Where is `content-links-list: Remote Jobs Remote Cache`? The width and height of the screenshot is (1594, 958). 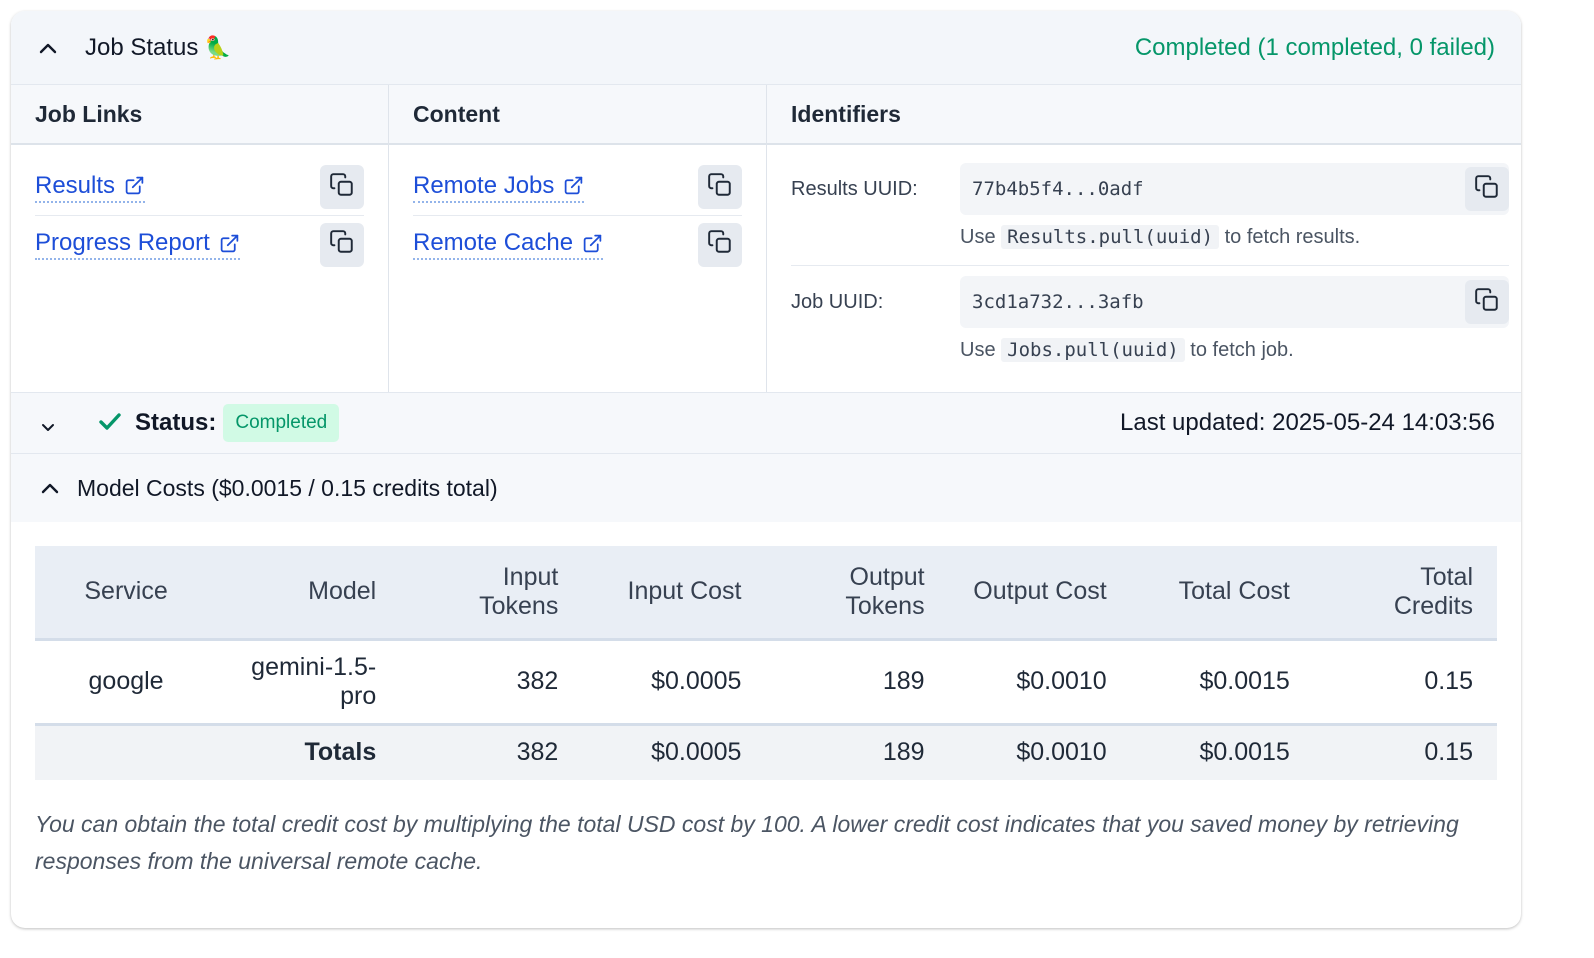 content-links-list: Remote Jobs Remote Cache is located at coordinates (577, 209).